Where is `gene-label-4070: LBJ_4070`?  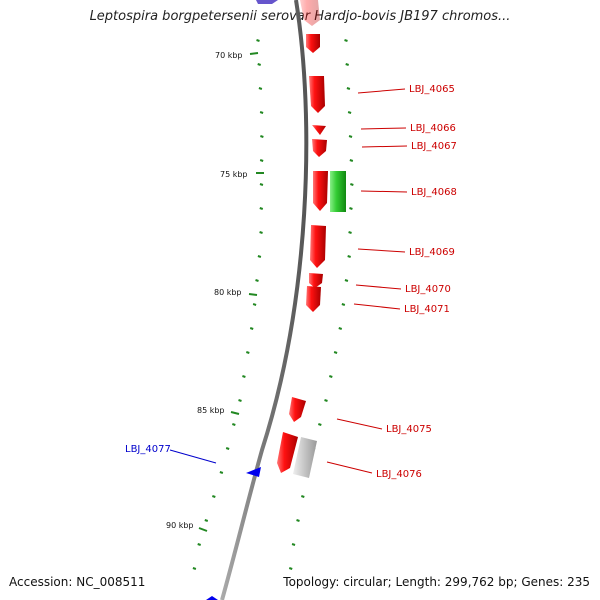 gene-label-4070: LBJ_4070 is located at coordinates (428, 289).